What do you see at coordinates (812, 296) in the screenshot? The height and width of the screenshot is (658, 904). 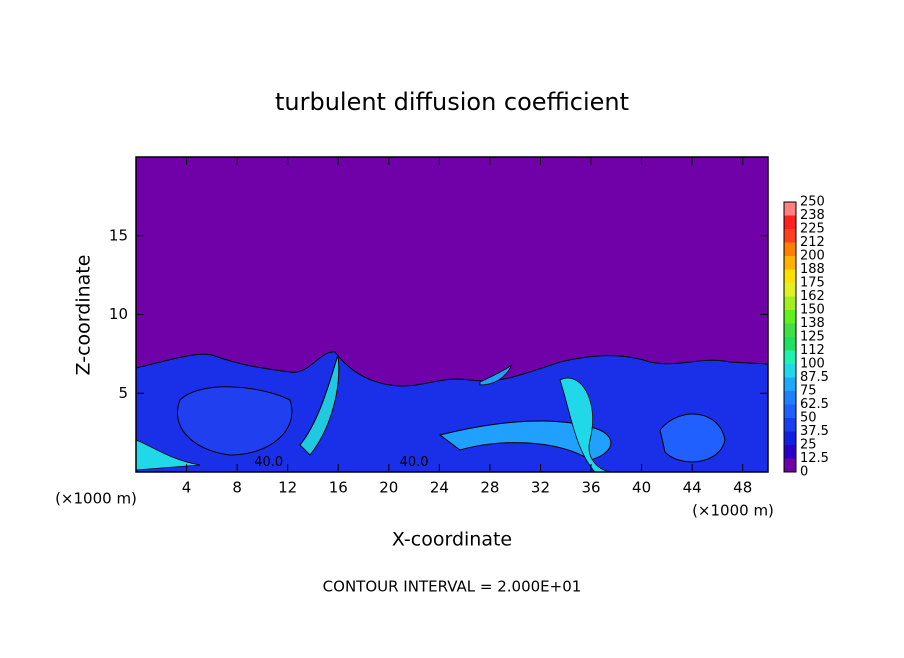 I see `colorbar-label: 162` at bounding box center [812, 296].